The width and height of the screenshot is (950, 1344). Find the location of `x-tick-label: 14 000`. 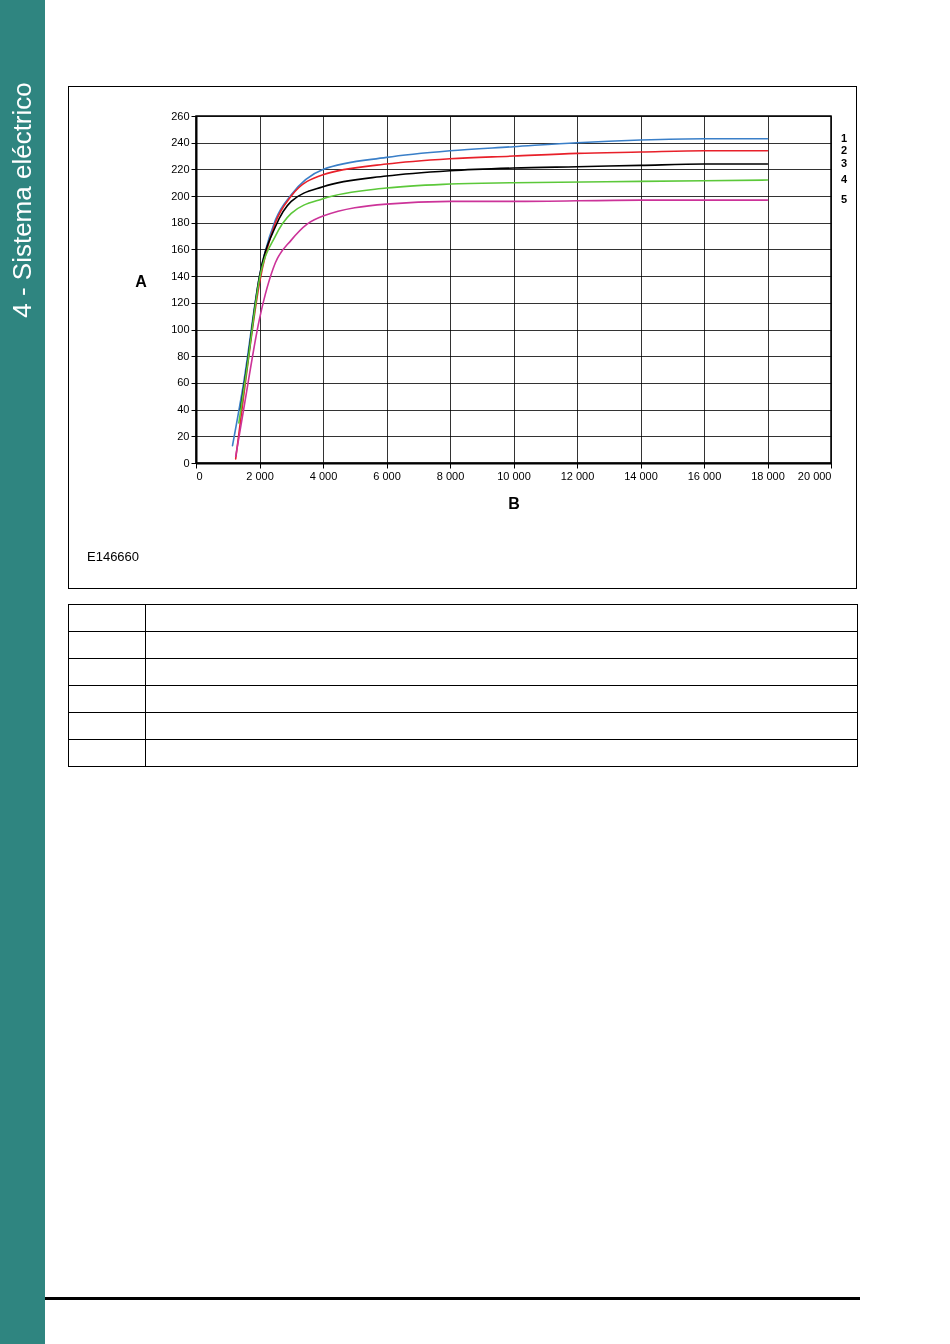

x-tick-label: 14 000 is located at coordinates (641, 475).